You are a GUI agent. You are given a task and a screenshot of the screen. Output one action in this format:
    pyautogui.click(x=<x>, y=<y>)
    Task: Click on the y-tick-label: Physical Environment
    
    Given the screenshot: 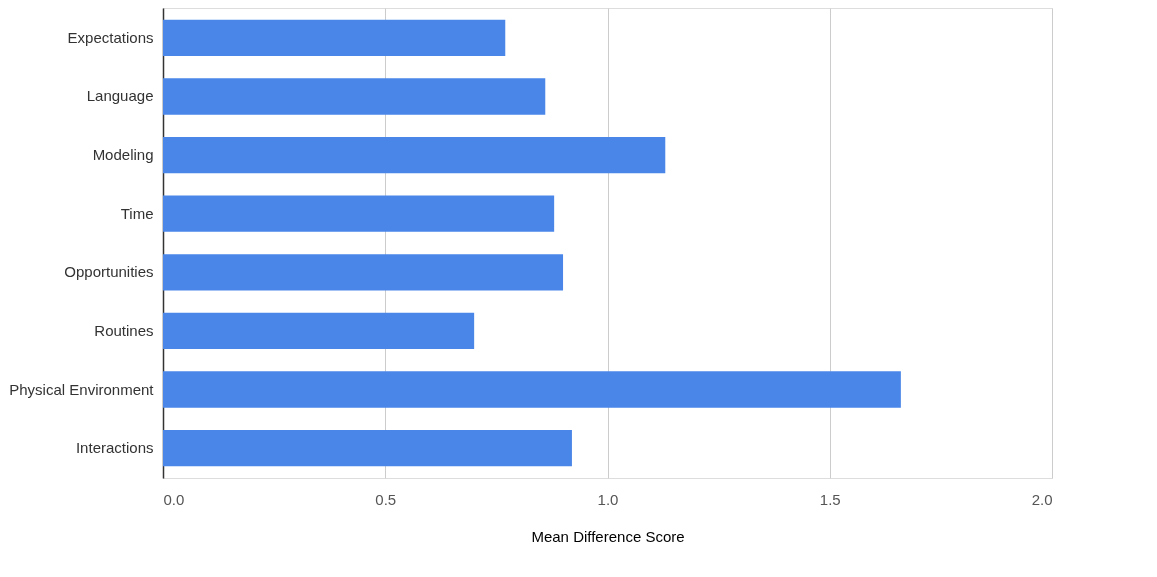 What is the action you would take?
    pyautogui.click(x=82, y=389)
    